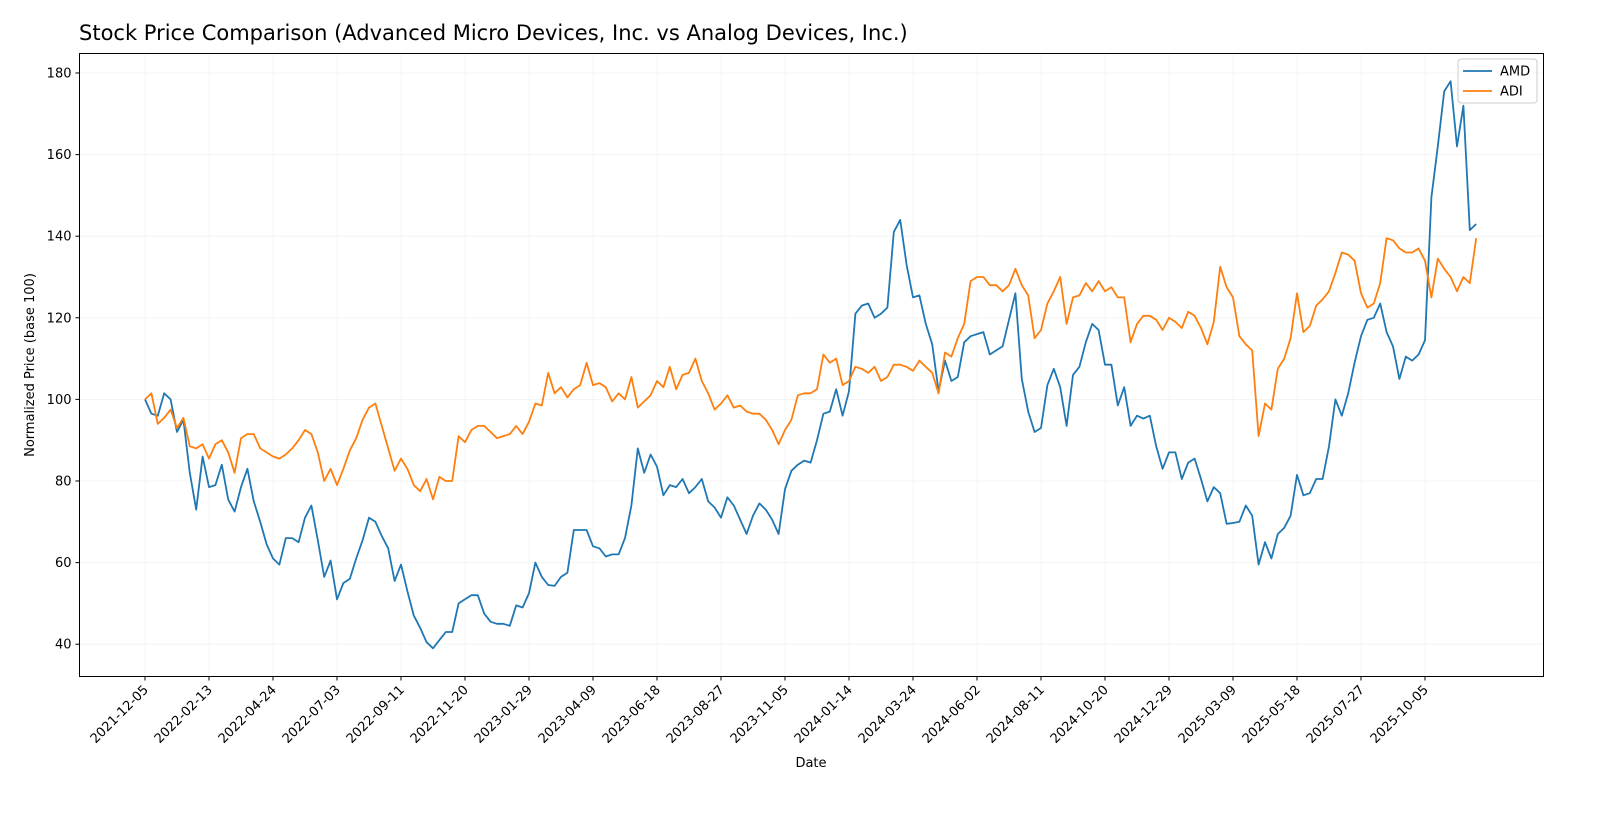 This screenshot has height=823, width=1620. What do you see at coordinates (376, 715) in the screenshot?
I see `x-tick-label: 2022-09-11` at bounding box center [376, 715].